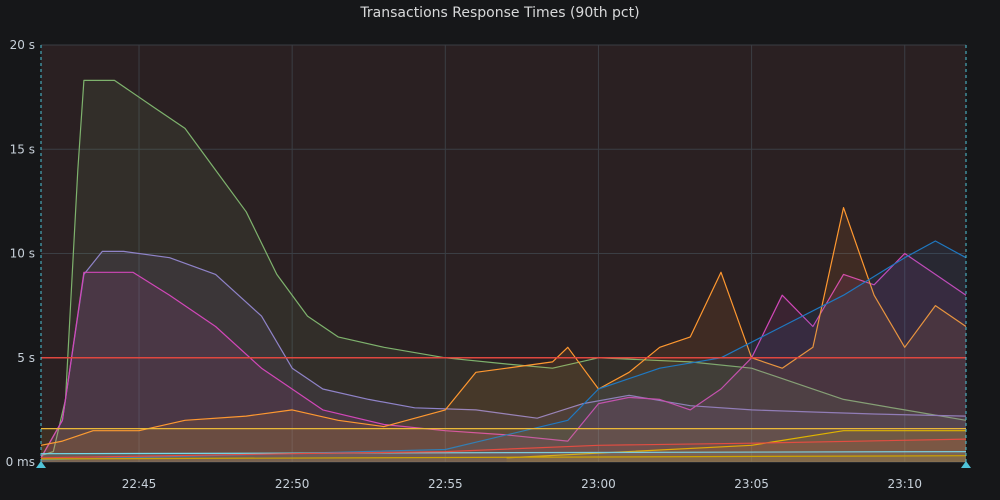 This screenshot has height=500, width=1000. I want to click on range-marker-left, so click(41, 464).